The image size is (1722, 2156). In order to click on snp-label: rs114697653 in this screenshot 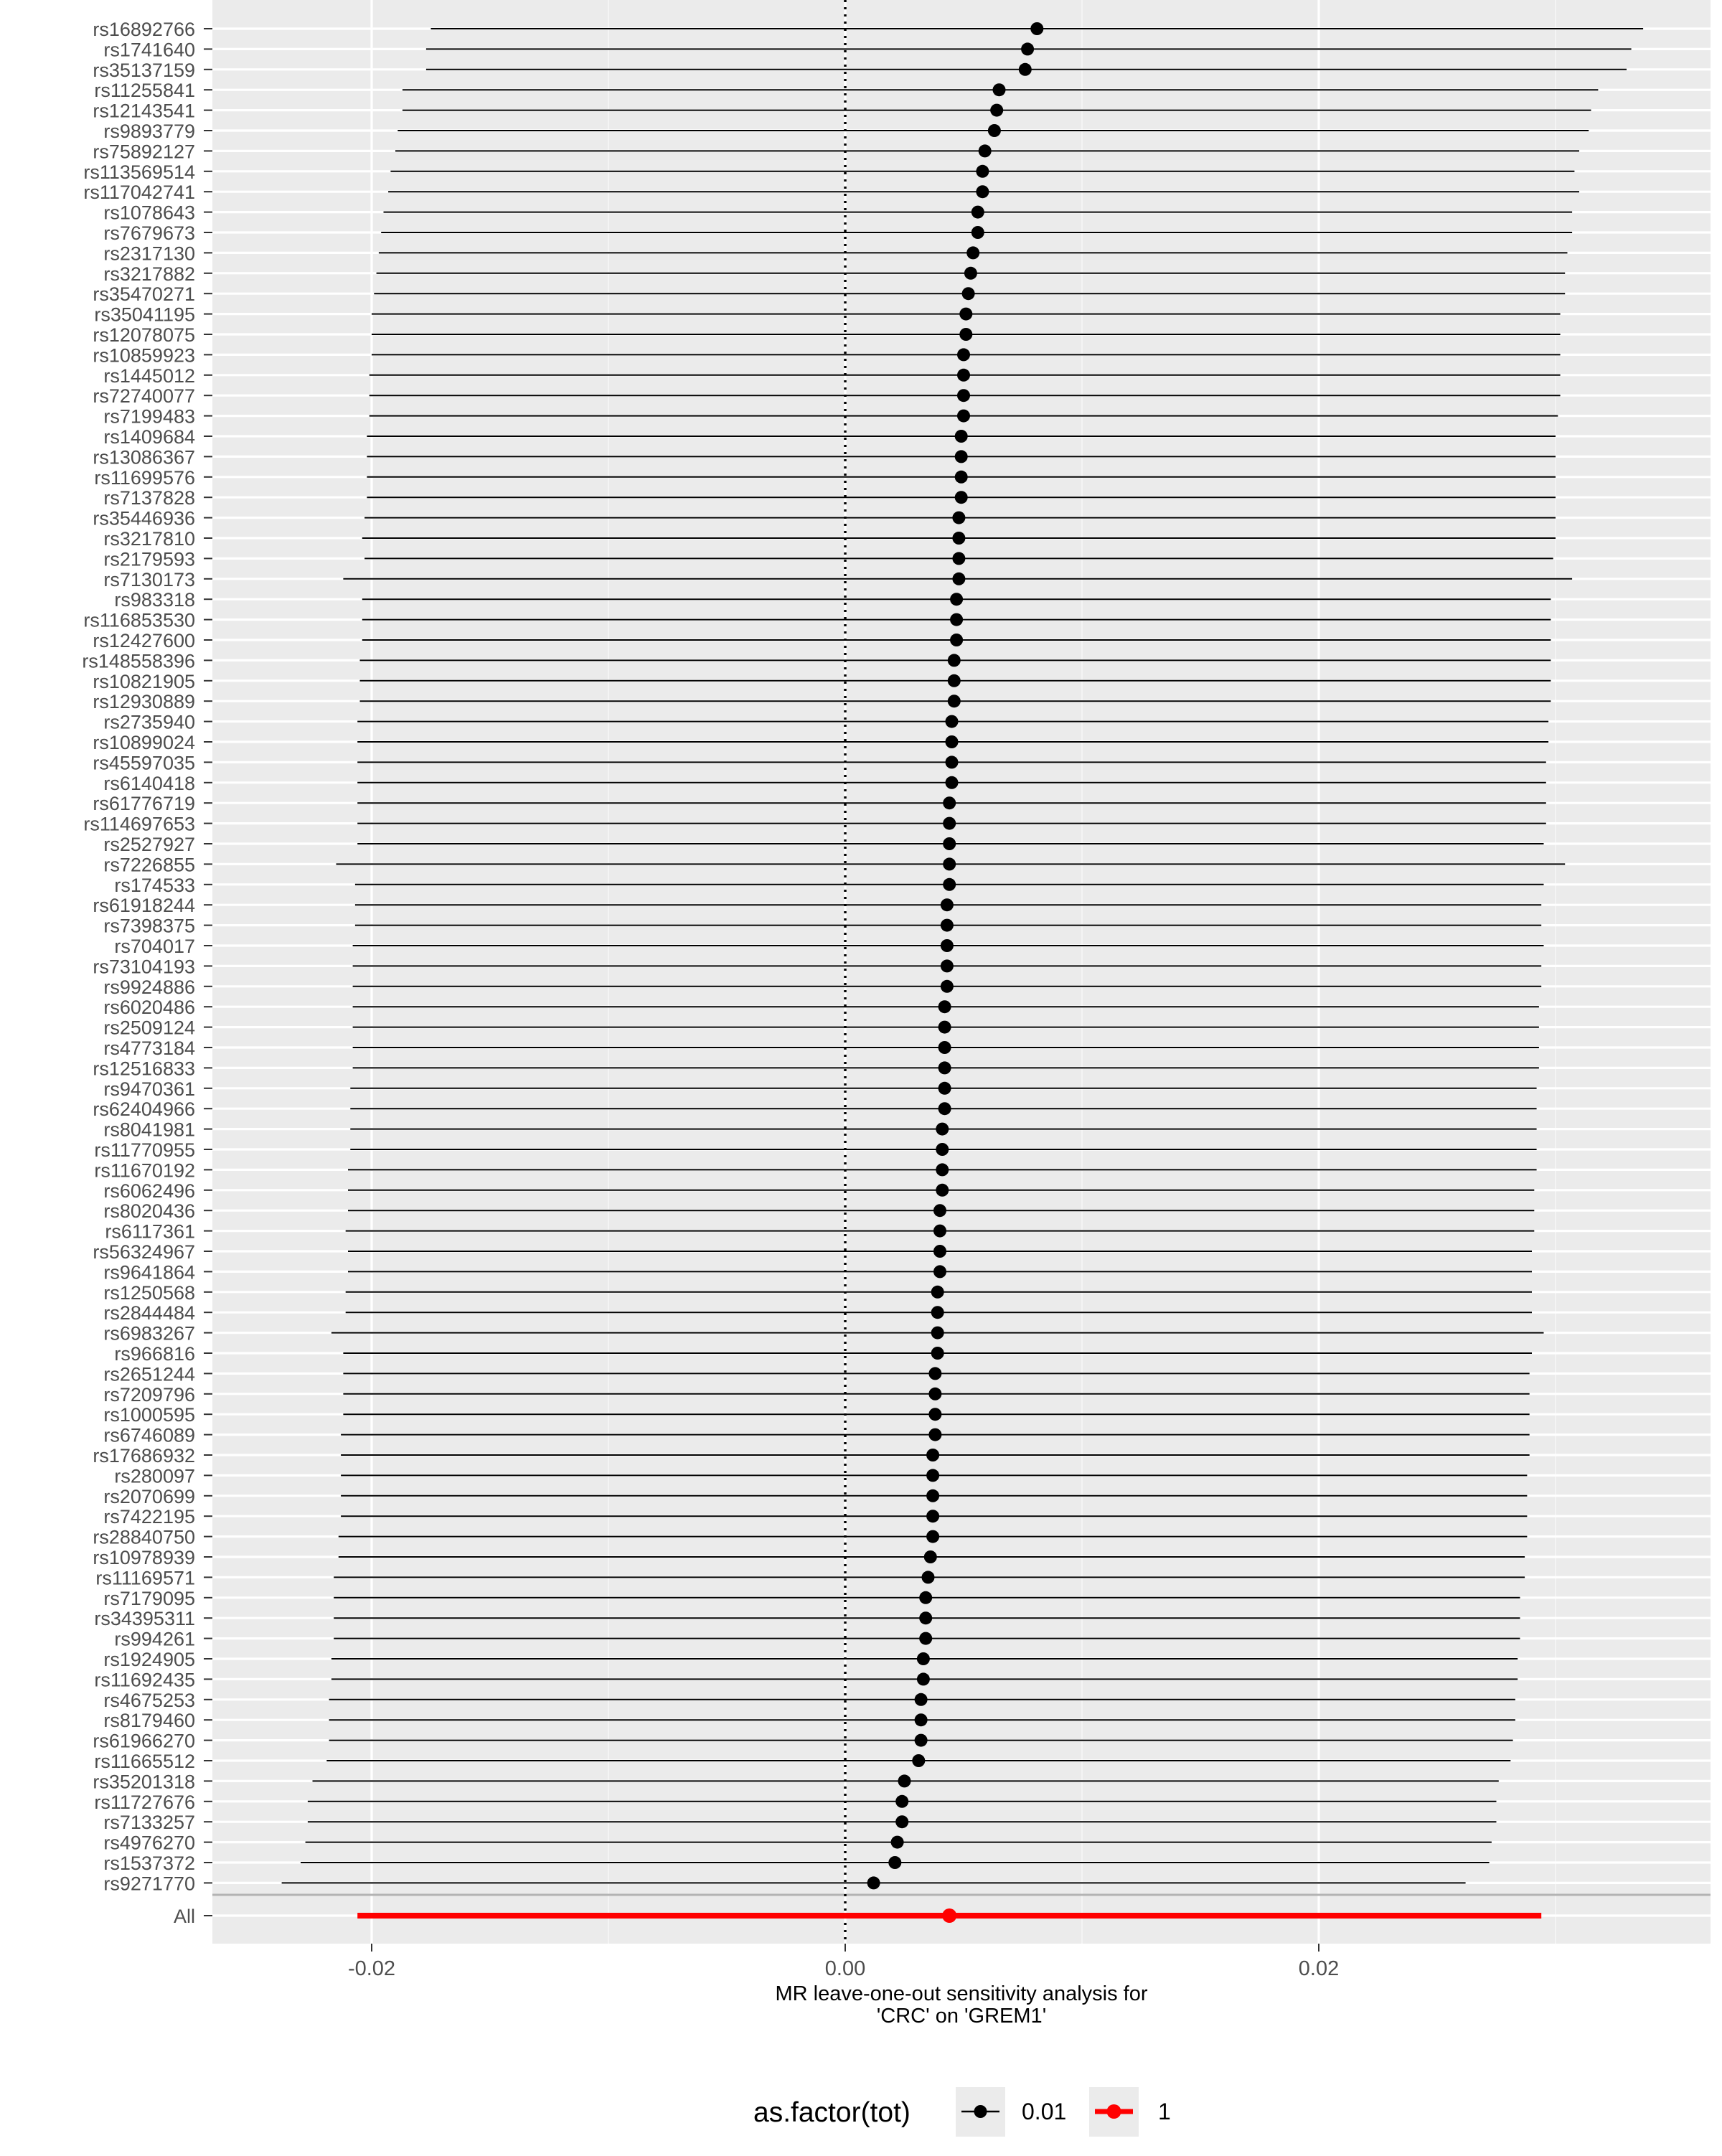, I will do `click(139, 825)`.